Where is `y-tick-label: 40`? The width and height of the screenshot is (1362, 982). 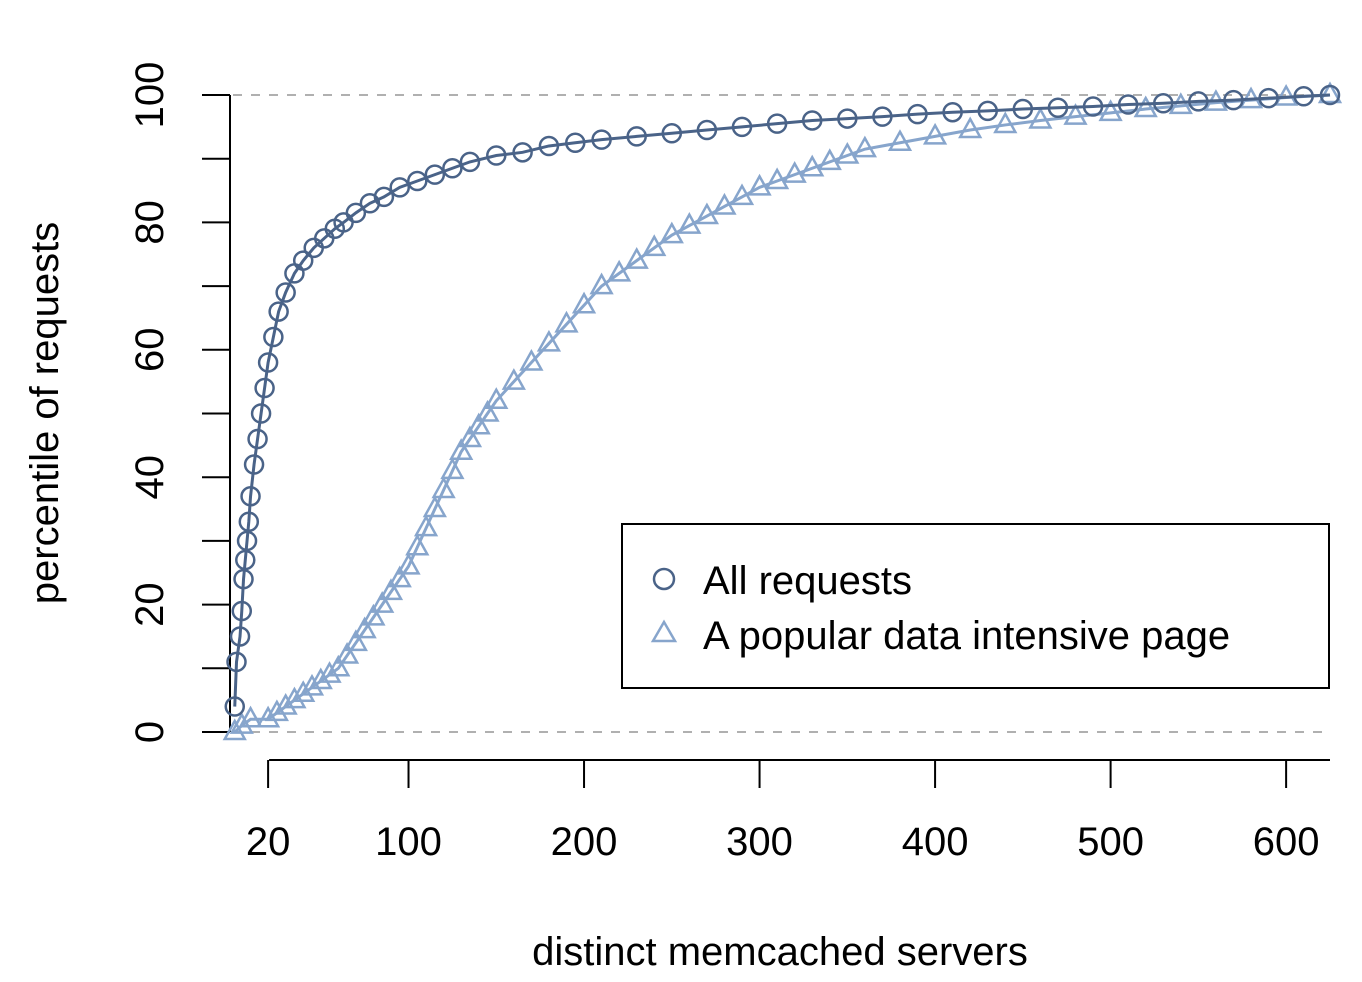
y-tick-label: 40 is located at coordinates (150, 477).